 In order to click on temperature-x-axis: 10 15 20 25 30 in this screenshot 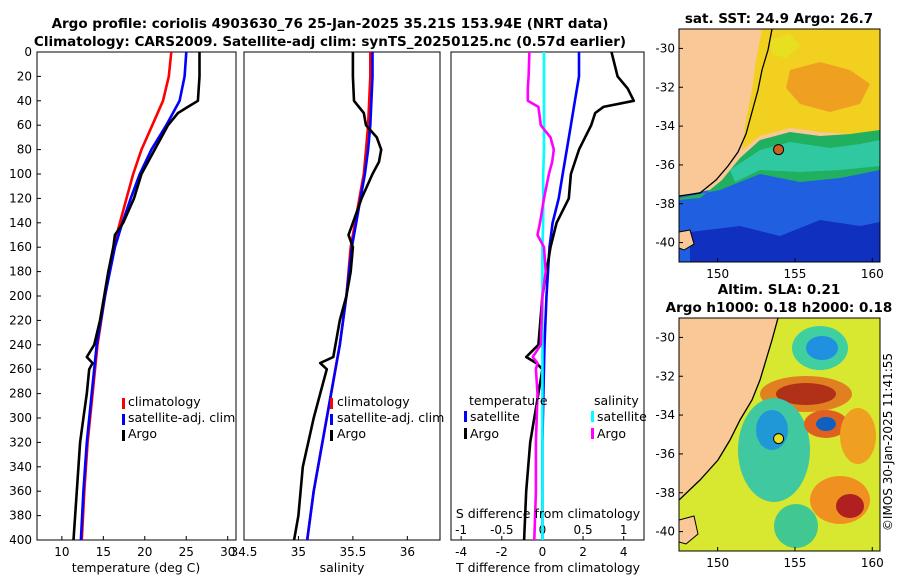, I will do `click(144, 547)`.